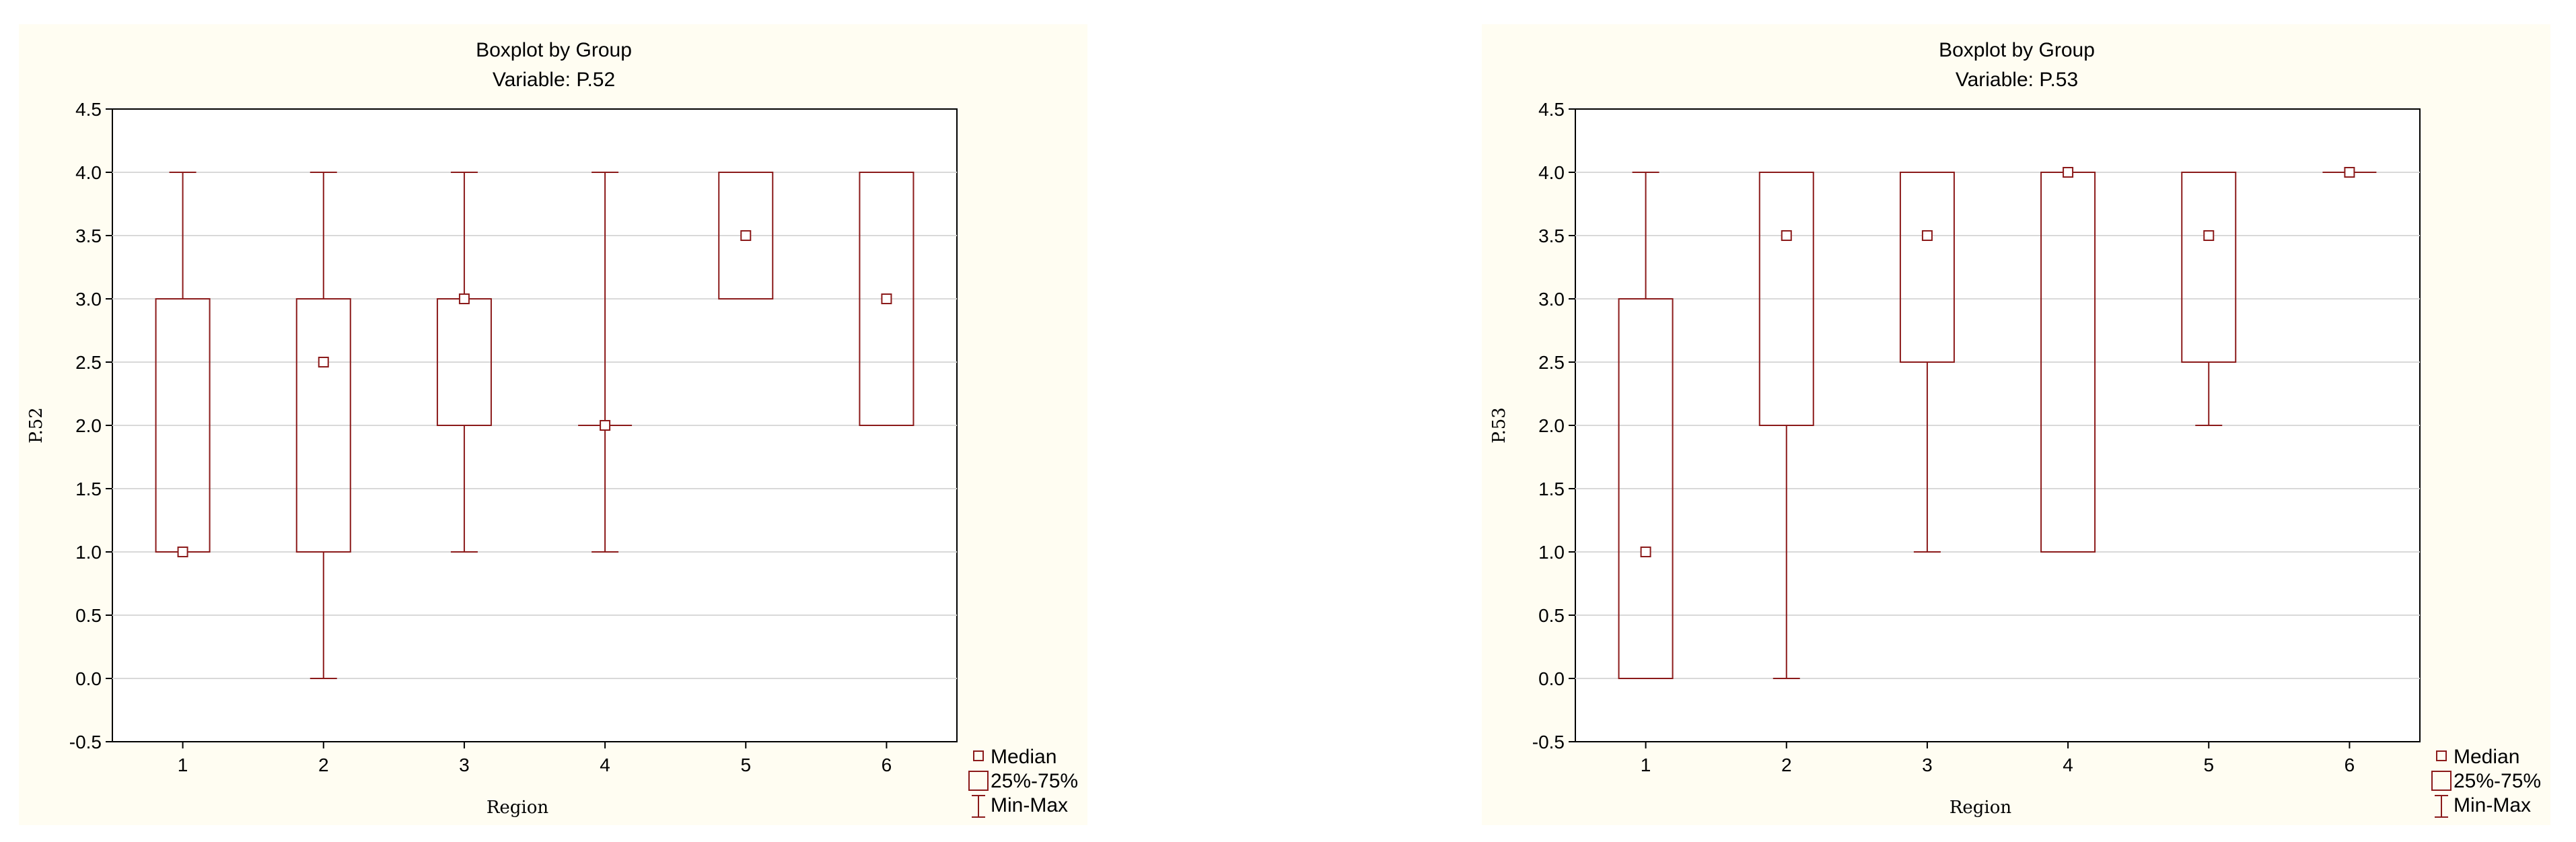 The height and width of the screenshot is (842, 2576). I want to click on y-axis-label: P.52, so click(36, 425).